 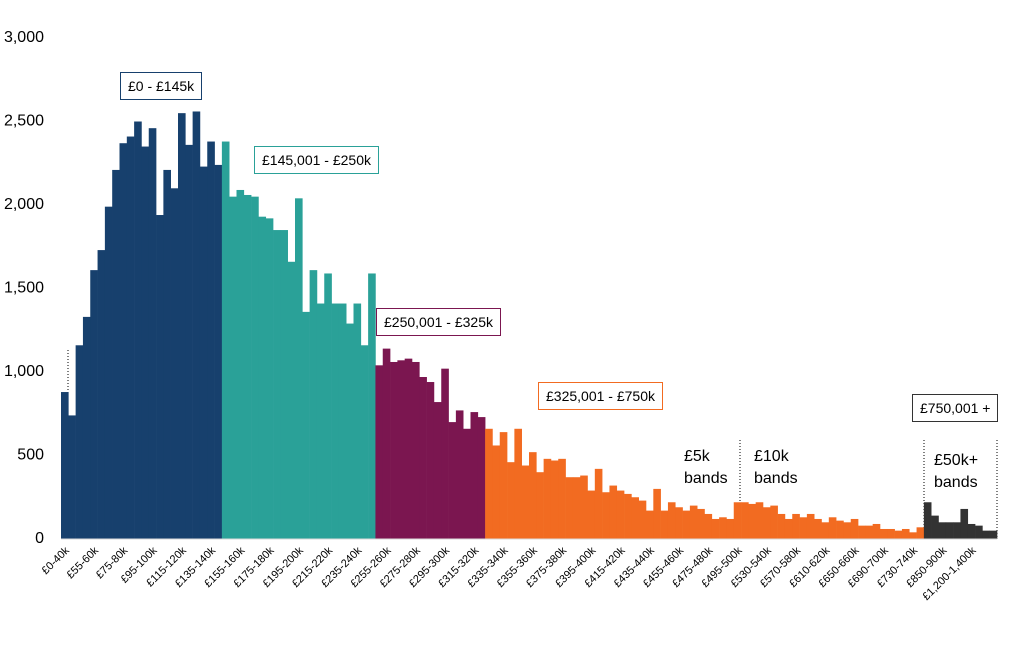 What do you see at coordinates (956, 471) in the screenshot?
I see `band-note: £50k+ bands` at bounding box center [956, 471].